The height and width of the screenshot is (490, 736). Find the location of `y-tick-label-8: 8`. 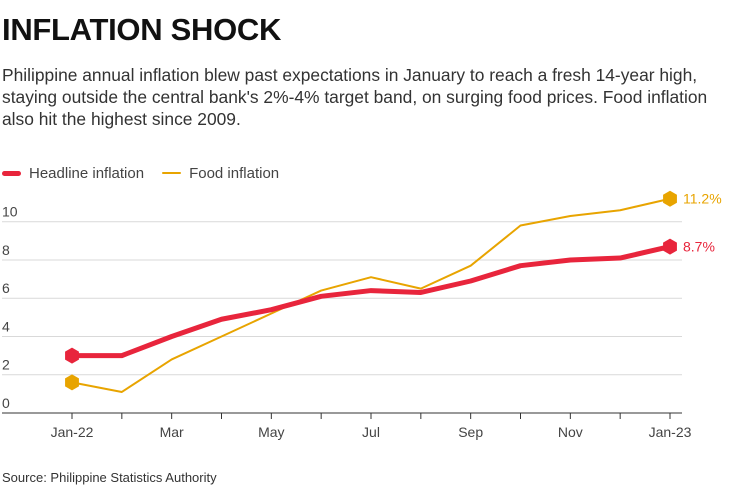

y-tick-label-8: 8 is located at coordinates (6, 250).